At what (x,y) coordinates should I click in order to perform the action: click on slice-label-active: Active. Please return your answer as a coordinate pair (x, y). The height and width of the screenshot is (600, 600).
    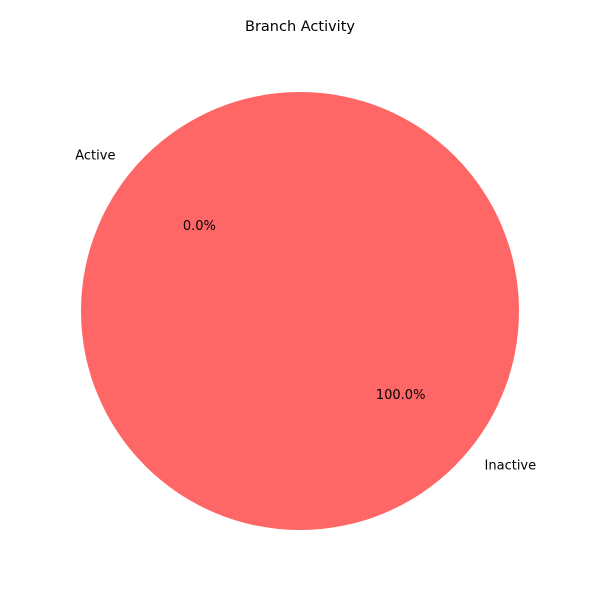
    Looking at the image, I should click on (95, 156).